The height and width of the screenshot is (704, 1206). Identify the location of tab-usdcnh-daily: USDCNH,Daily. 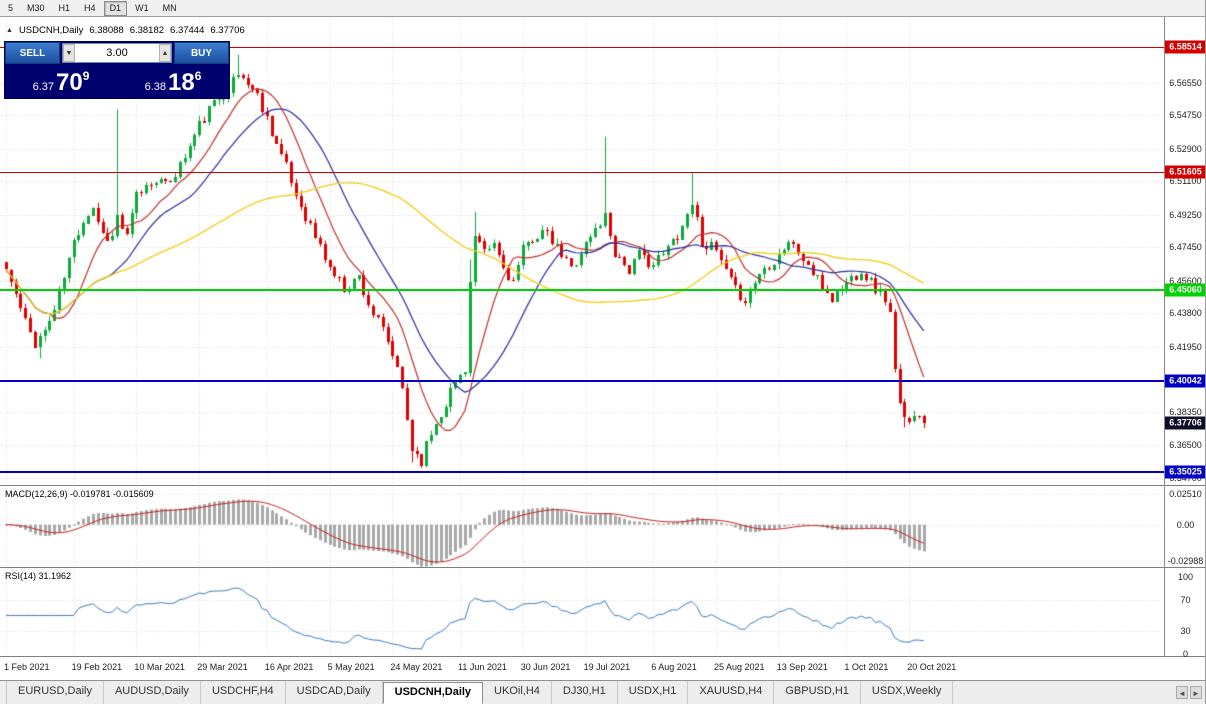
(433, 693).